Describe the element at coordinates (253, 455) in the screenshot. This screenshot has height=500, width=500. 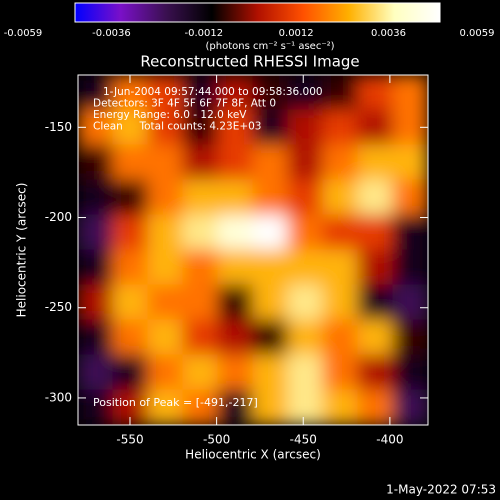
I see `x-axis-label: Heliocentric X (arcsec)` at that location.